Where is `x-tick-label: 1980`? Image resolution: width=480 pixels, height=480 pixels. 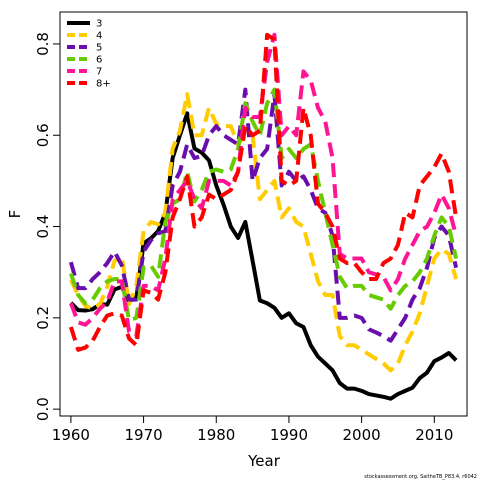 x-tick-label: 1980 is located at coordinates (216, 435).